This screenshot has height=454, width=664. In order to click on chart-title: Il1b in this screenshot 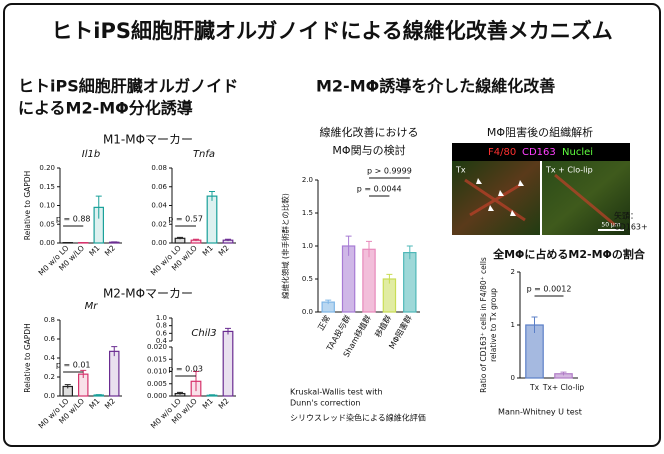, I will do `click(91, 154)`.